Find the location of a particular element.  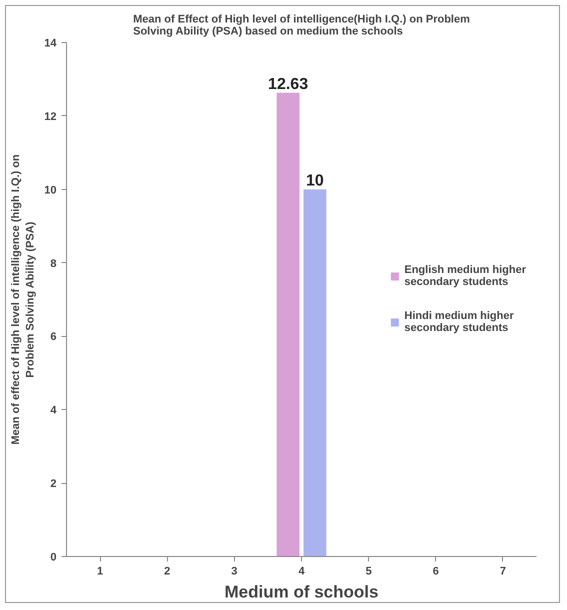

x-tick-label: 1 is located at coordinates (100, 572).